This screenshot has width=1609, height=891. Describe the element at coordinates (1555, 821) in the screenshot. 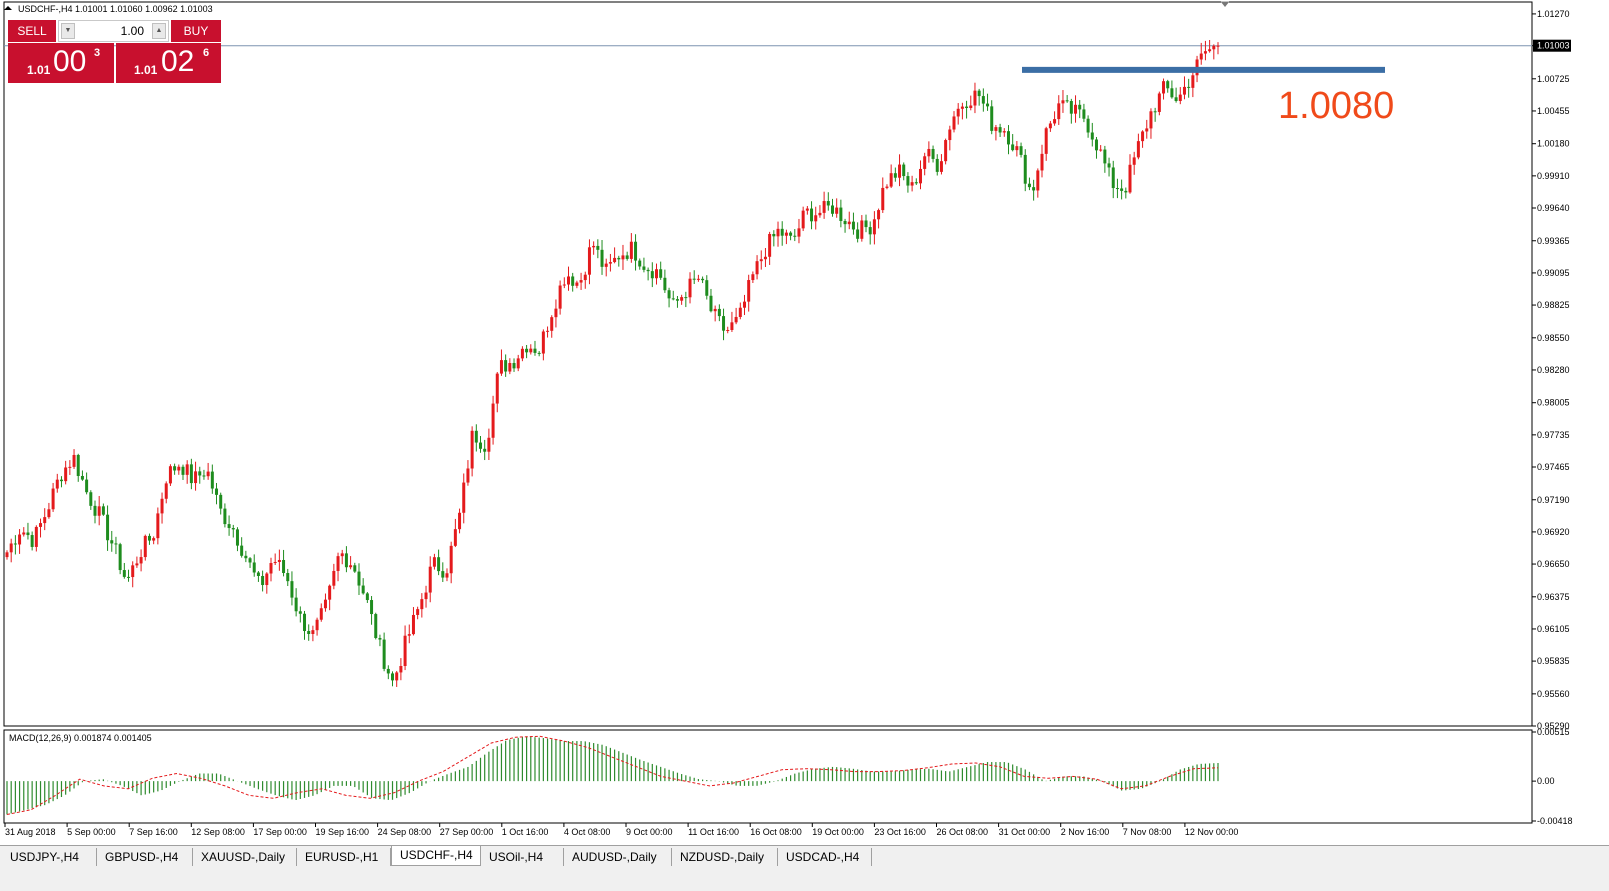

I see `macd-y-label: -0.00418` at that location.